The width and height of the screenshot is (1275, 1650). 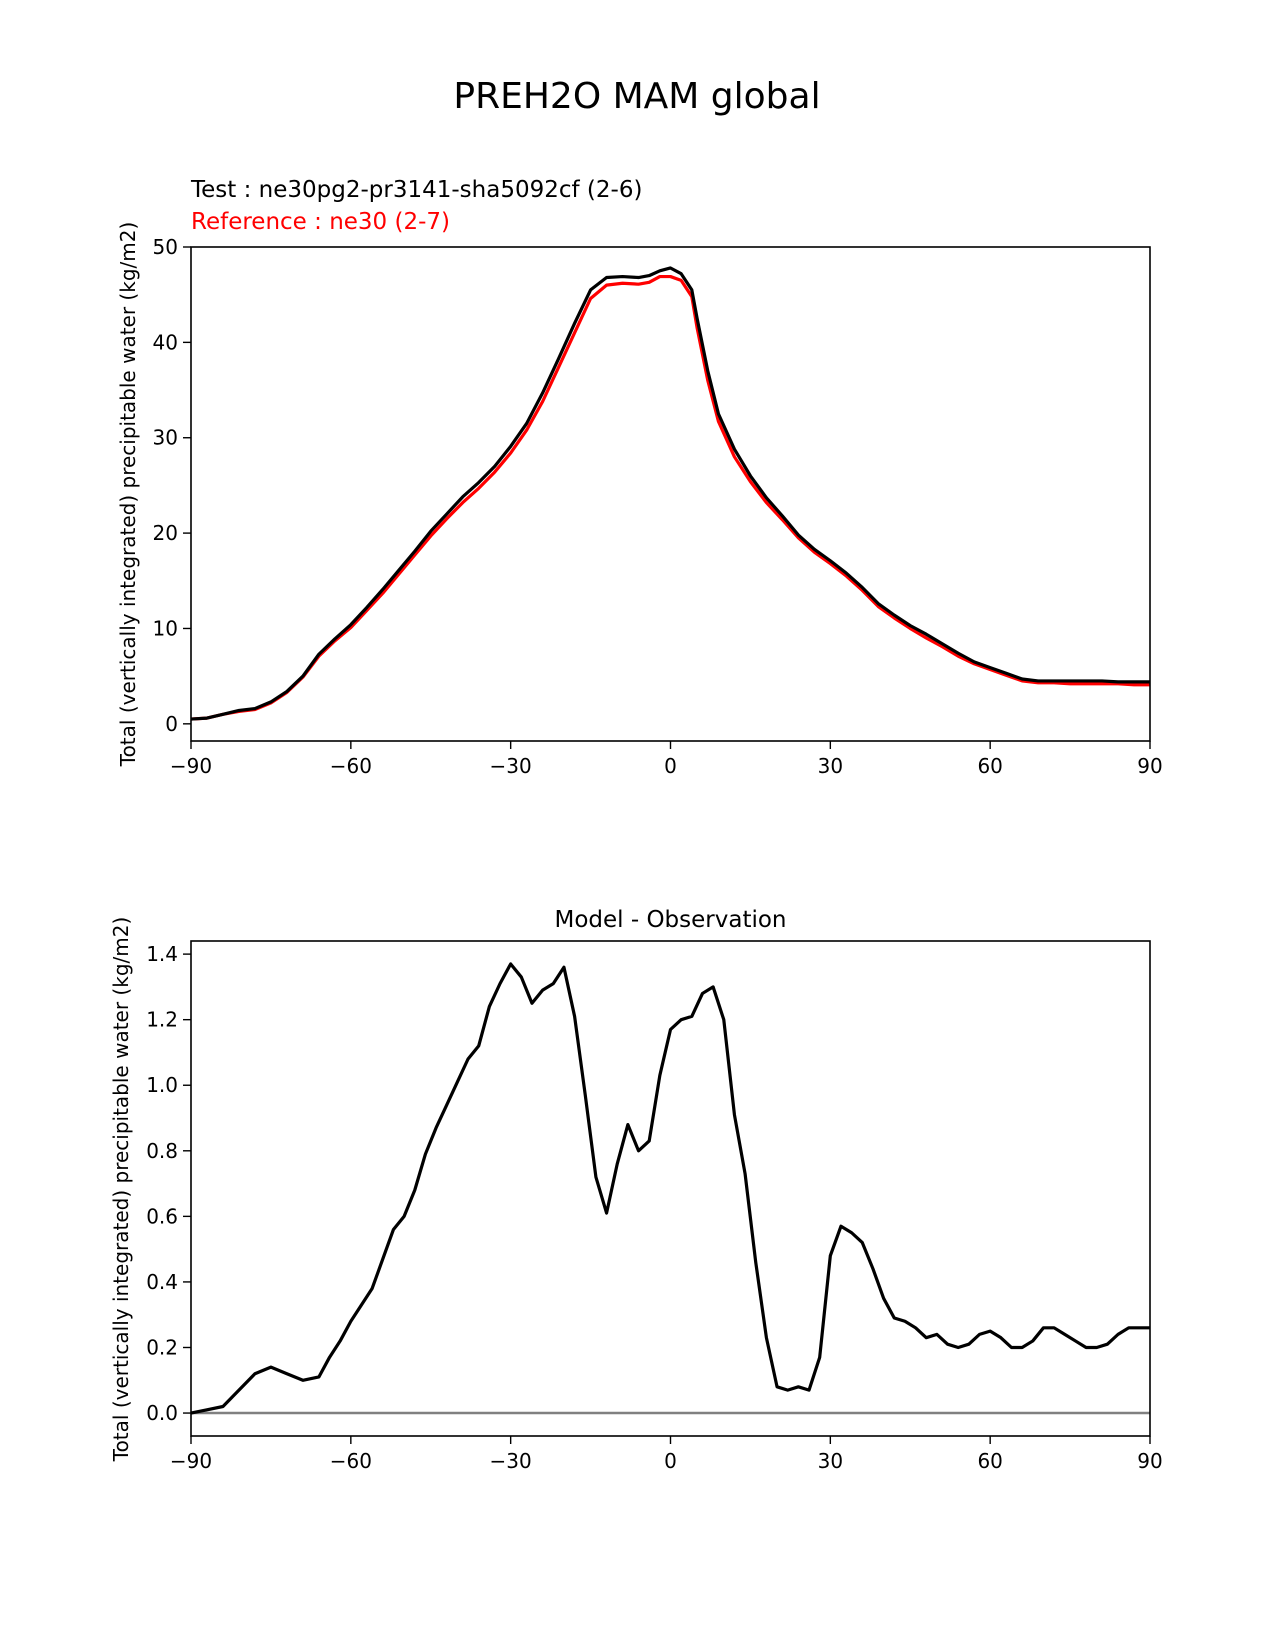 I want to click on top-x-tick-label: −90, so click(x=191, y=766).